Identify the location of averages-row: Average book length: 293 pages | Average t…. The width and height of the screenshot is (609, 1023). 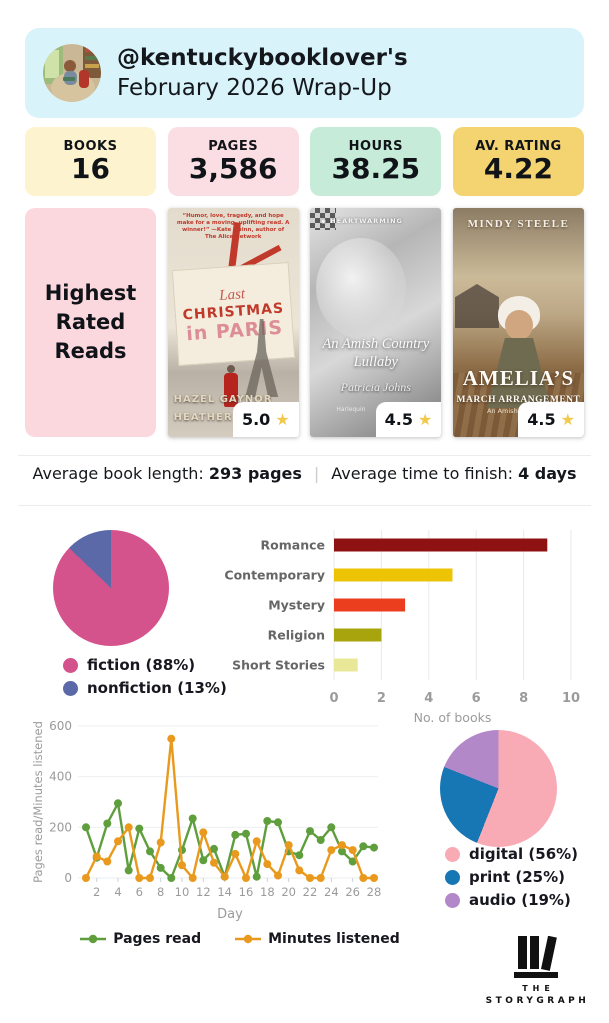
(304, 473).